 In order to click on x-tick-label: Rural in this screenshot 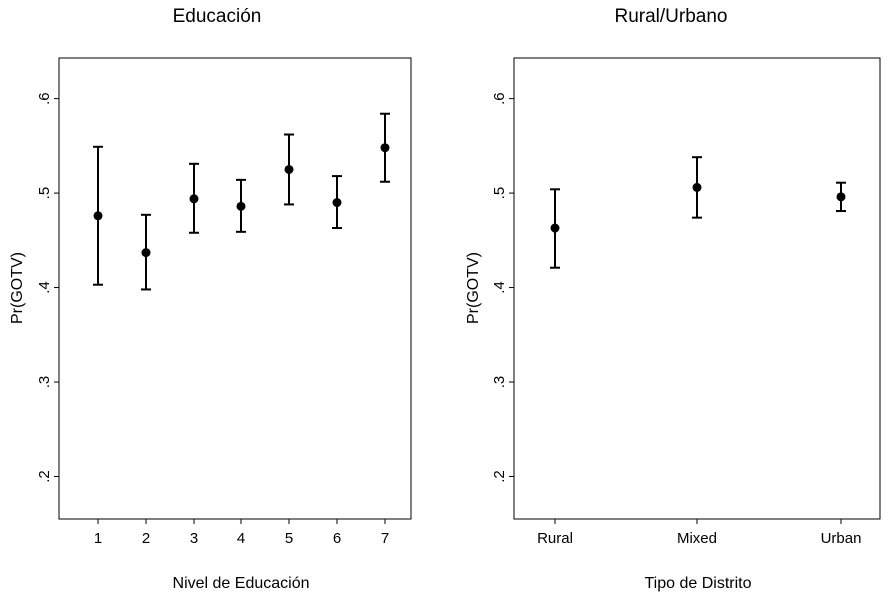, I will do `click(555, 538)`.